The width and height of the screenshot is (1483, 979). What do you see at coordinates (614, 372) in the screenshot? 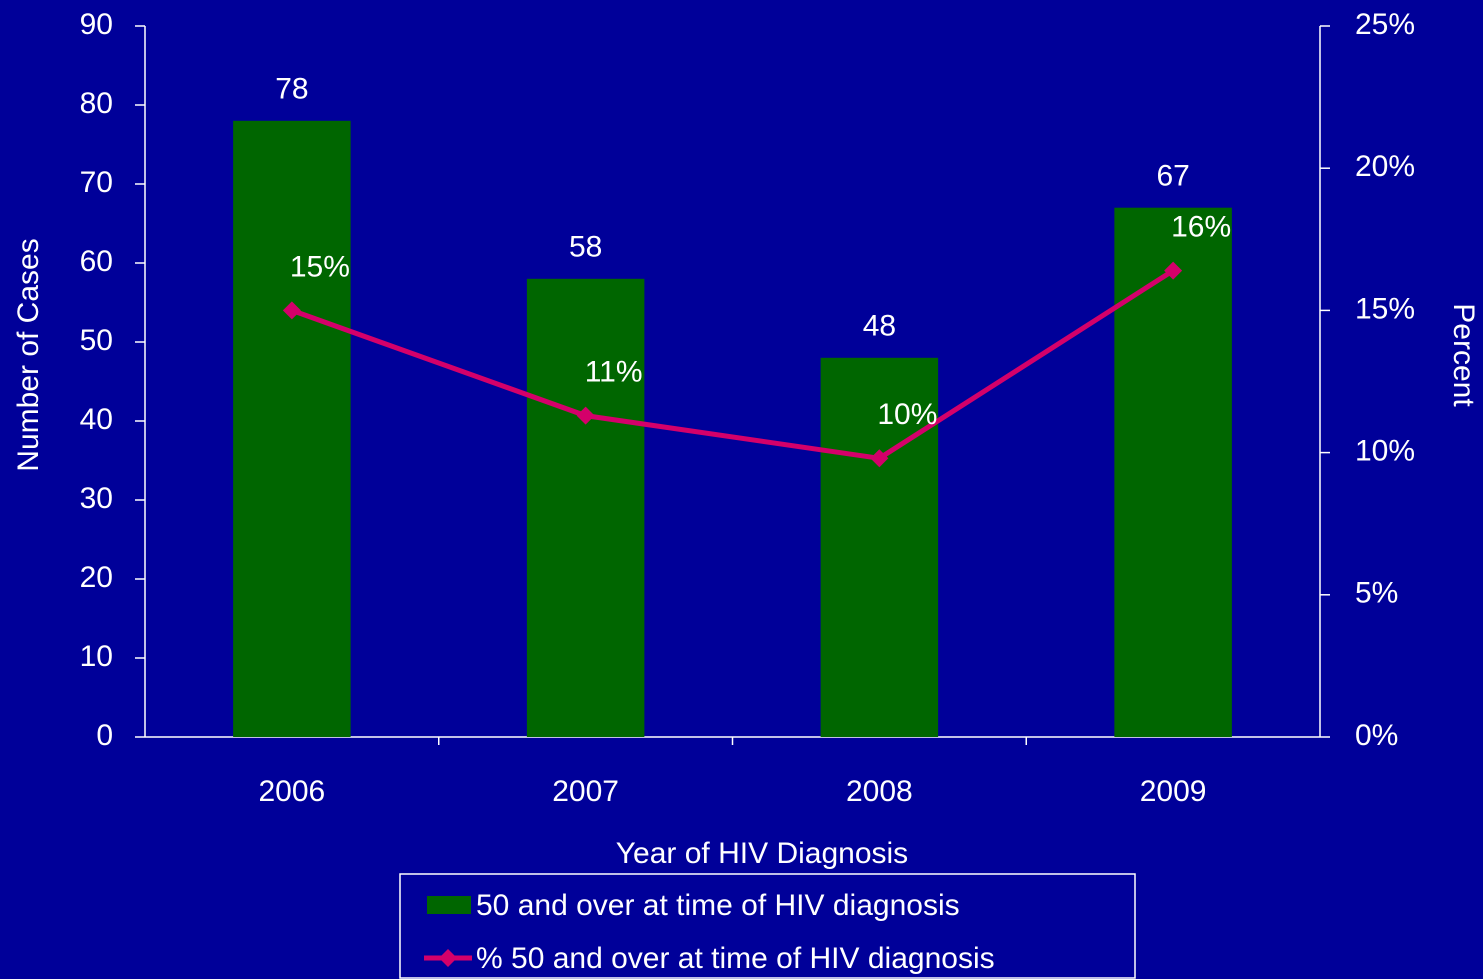
I see `line-value-label: 11%` at bounding box center [614, 372].